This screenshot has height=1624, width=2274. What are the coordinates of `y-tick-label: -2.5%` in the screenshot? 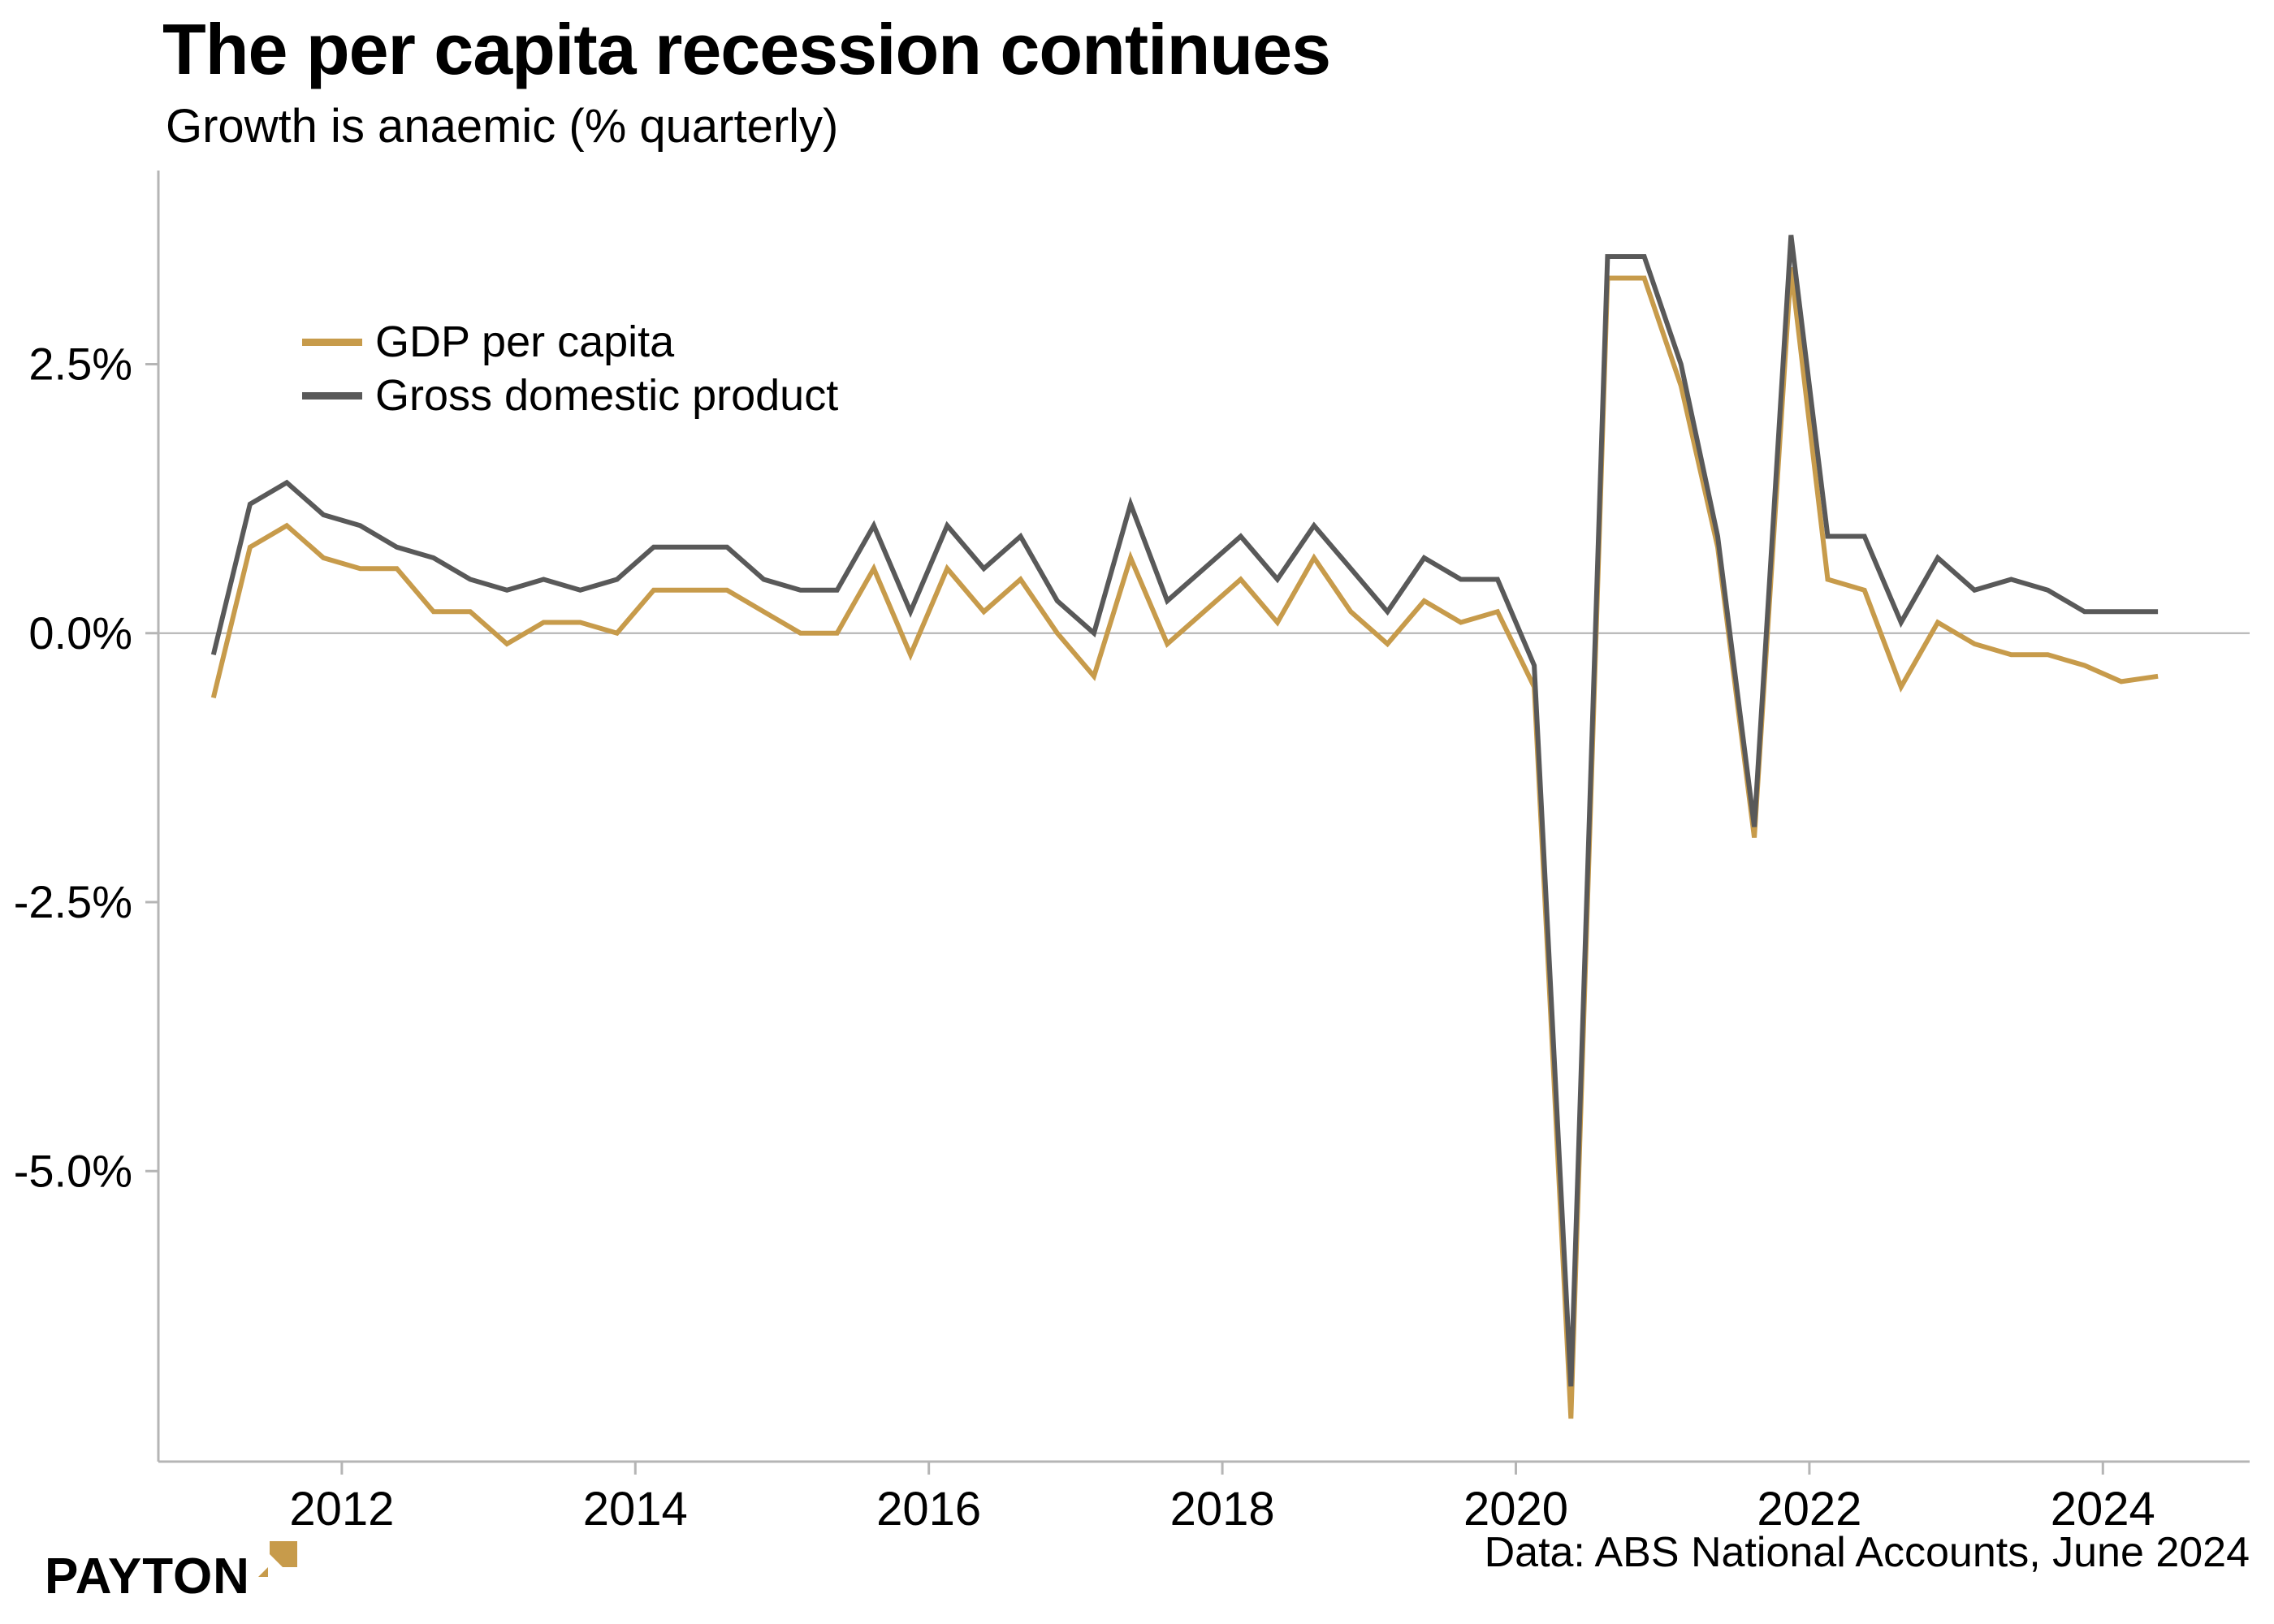 It's located at (73, 902).